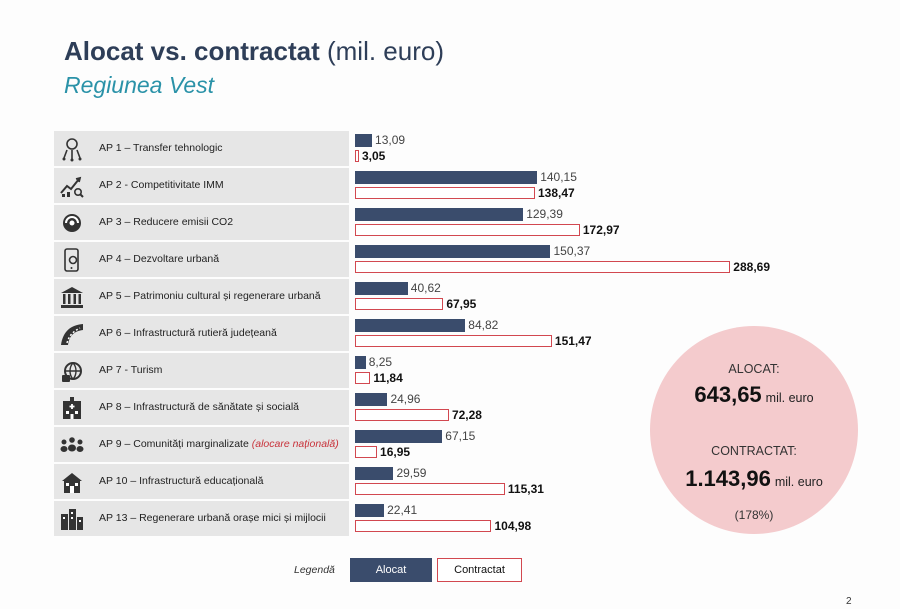 Image resolution: width=900 pixels, height=609 pixels. I want to click on category-text: AP 3 – Reducere emisii CO2, so click(166, 222).